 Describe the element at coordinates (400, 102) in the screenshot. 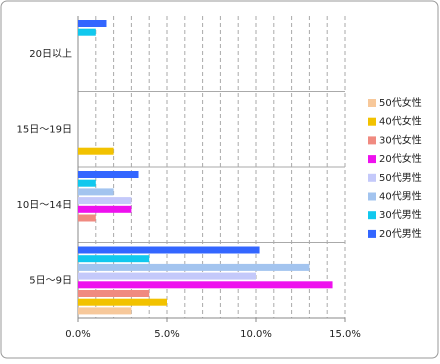

I see `legend-label: 50代女性` at that location.